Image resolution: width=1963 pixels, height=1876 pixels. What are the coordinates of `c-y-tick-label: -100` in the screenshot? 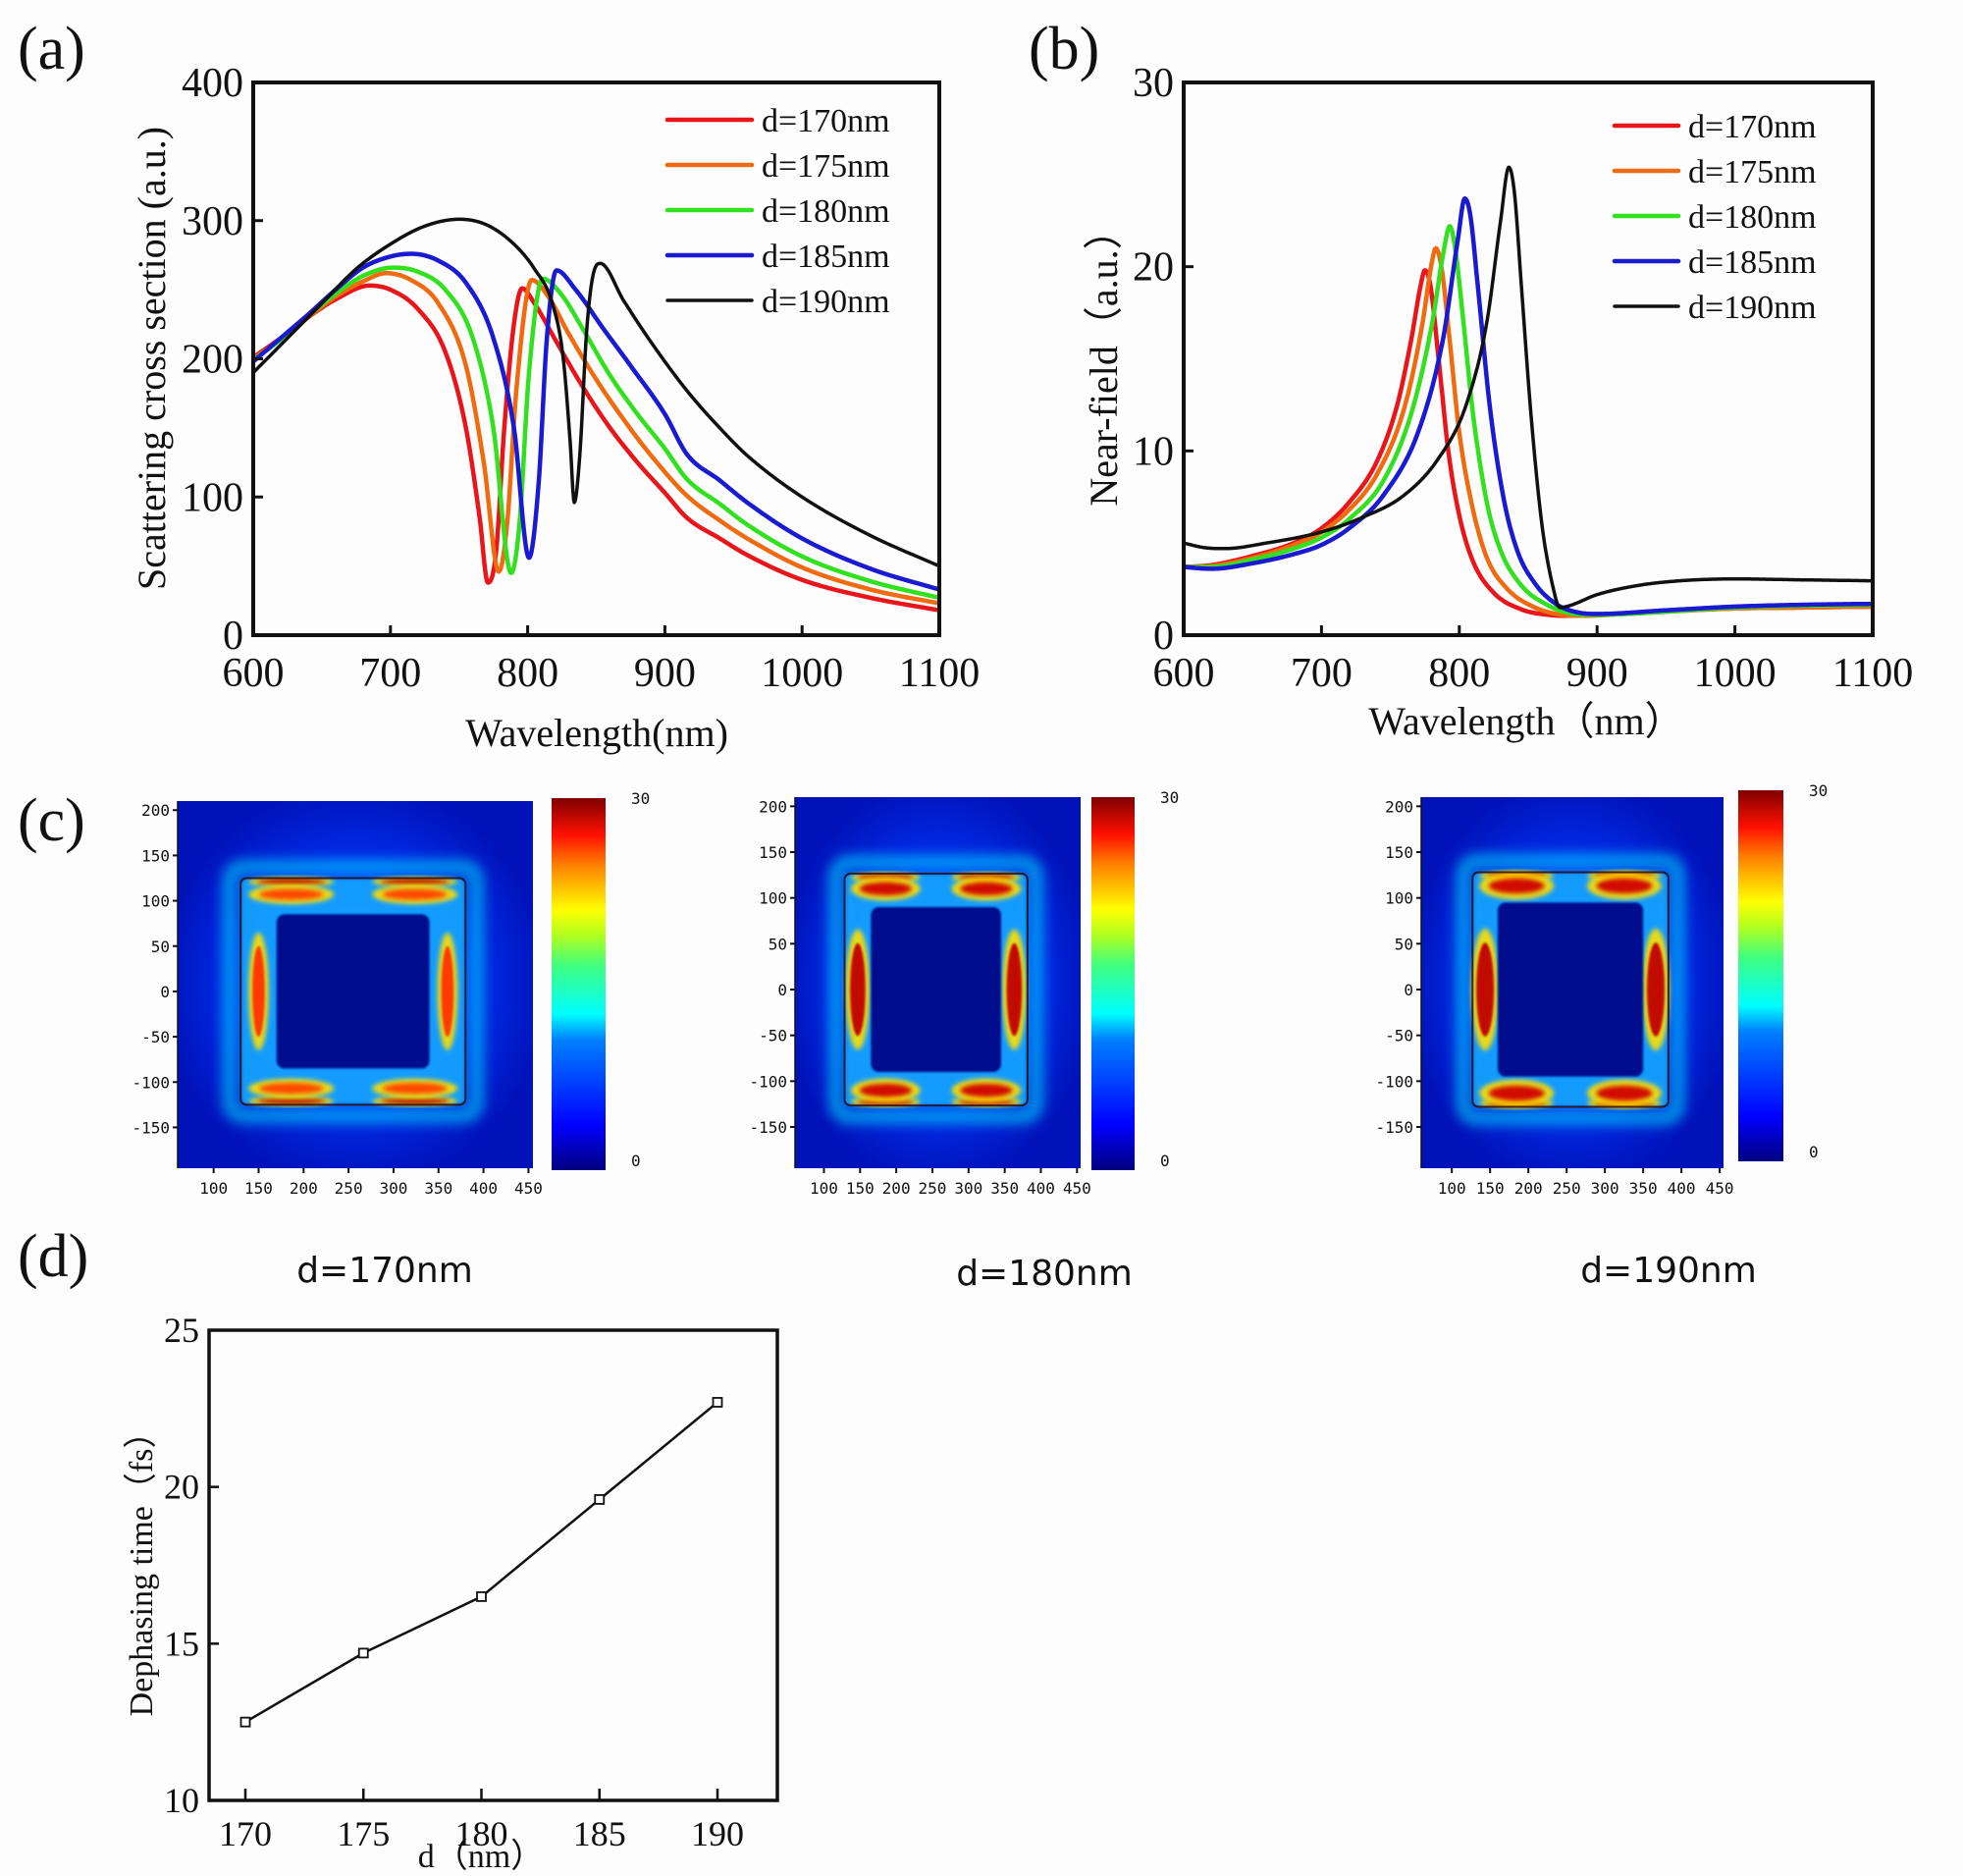 It's located at (768, 1082).